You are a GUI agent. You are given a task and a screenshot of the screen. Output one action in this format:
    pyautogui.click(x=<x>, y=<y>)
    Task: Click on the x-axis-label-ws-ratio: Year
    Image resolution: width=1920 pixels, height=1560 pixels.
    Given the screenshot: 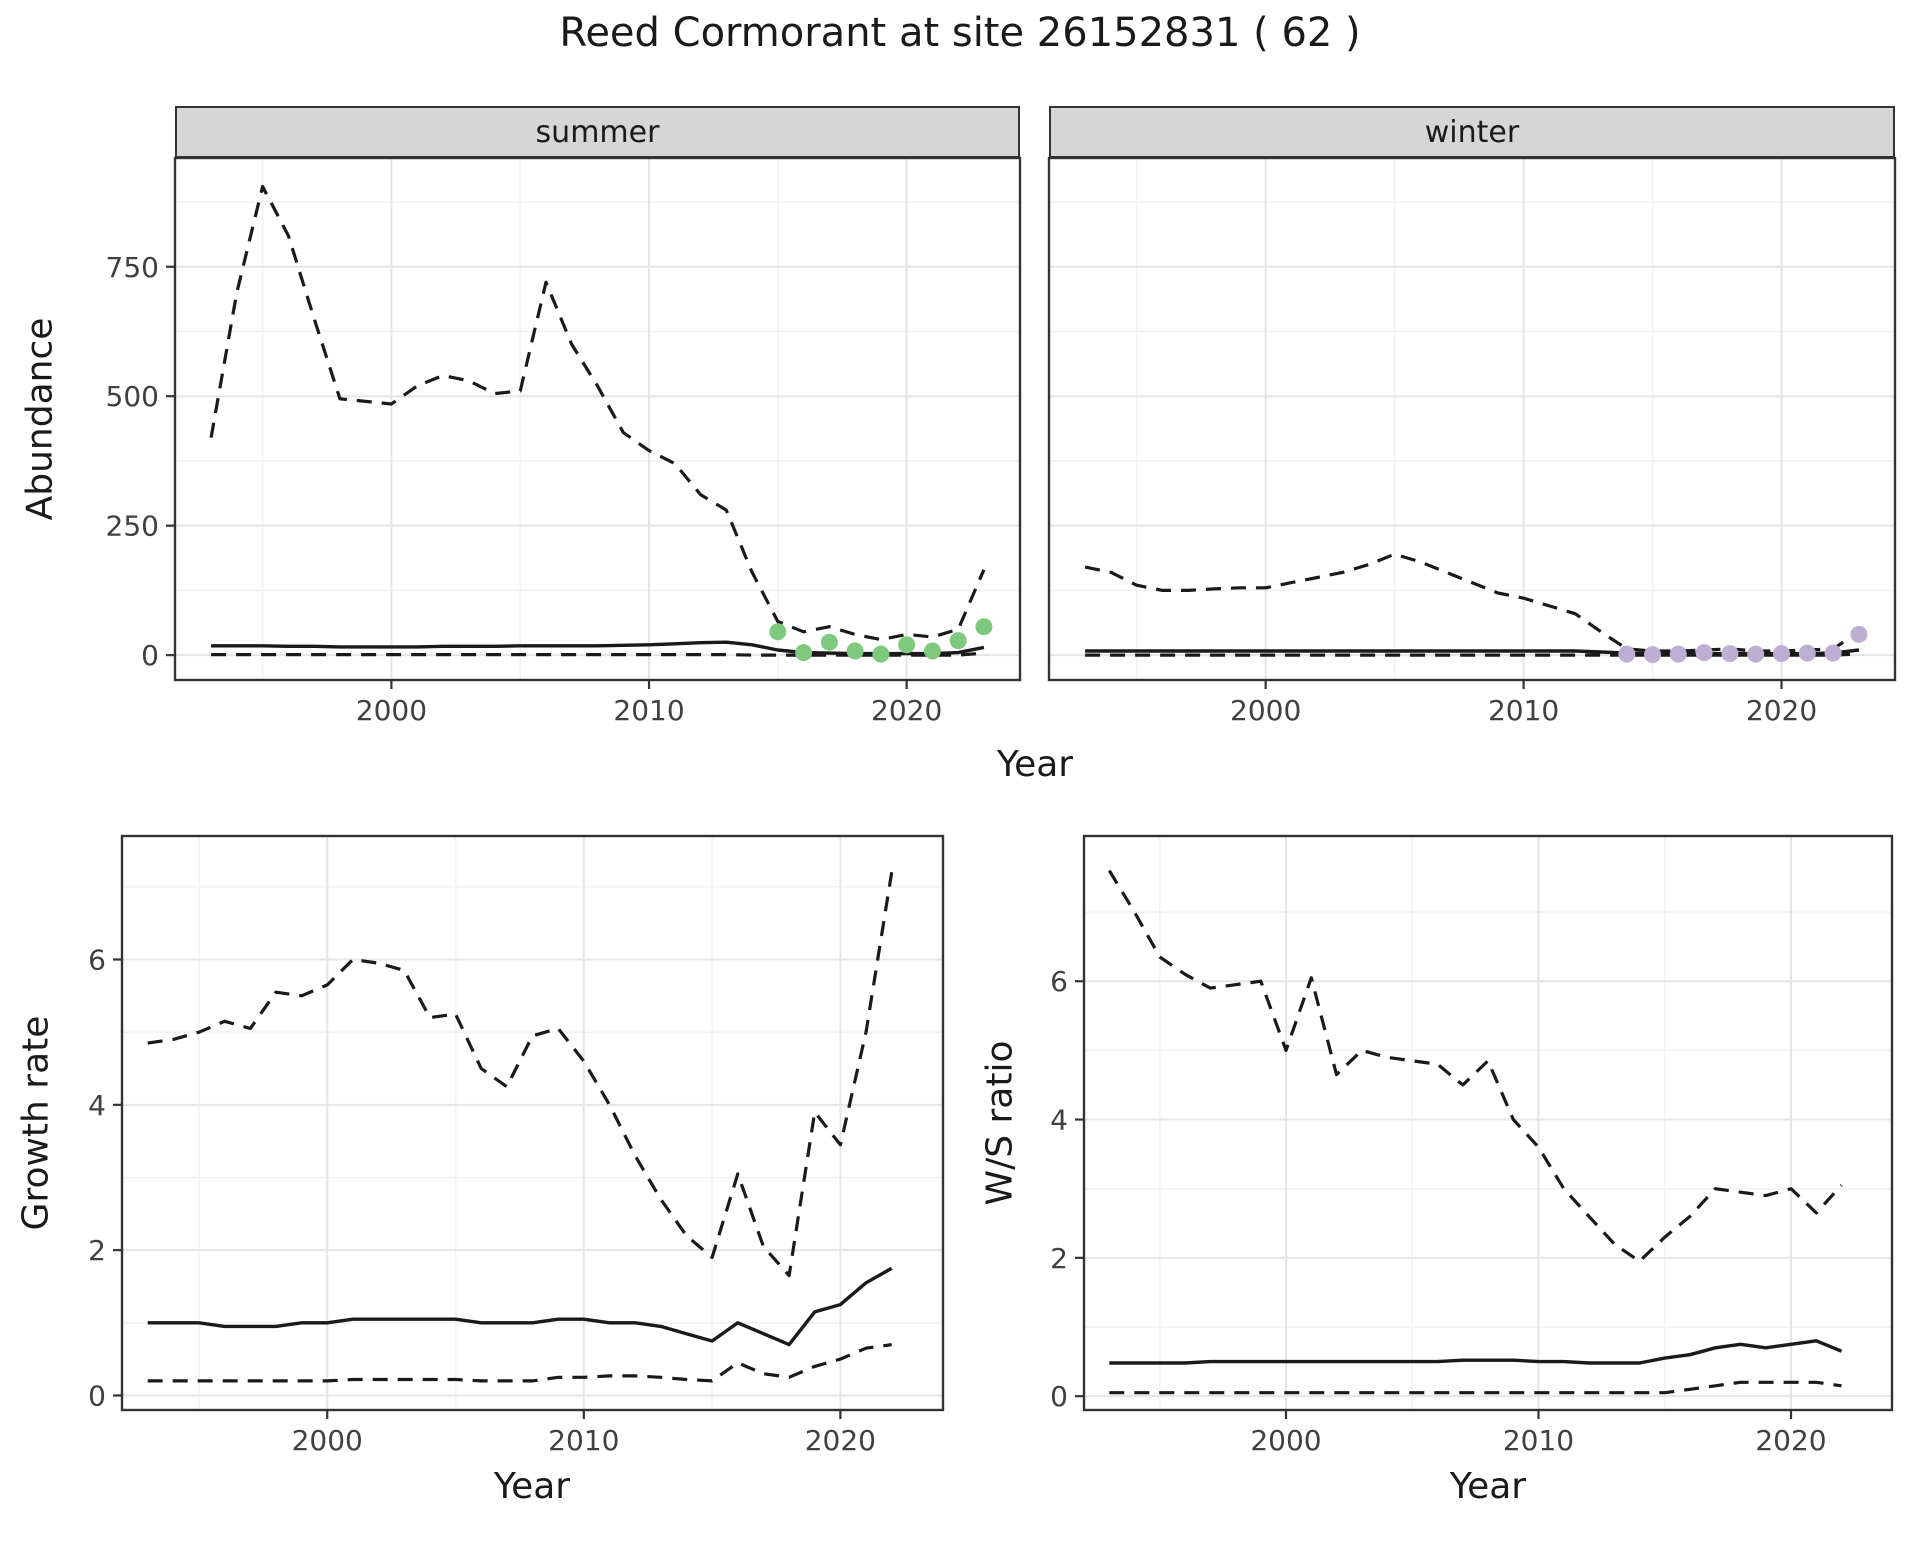 What is the action you would take?
    pyautogui.click(x=1488, y=1486)
    